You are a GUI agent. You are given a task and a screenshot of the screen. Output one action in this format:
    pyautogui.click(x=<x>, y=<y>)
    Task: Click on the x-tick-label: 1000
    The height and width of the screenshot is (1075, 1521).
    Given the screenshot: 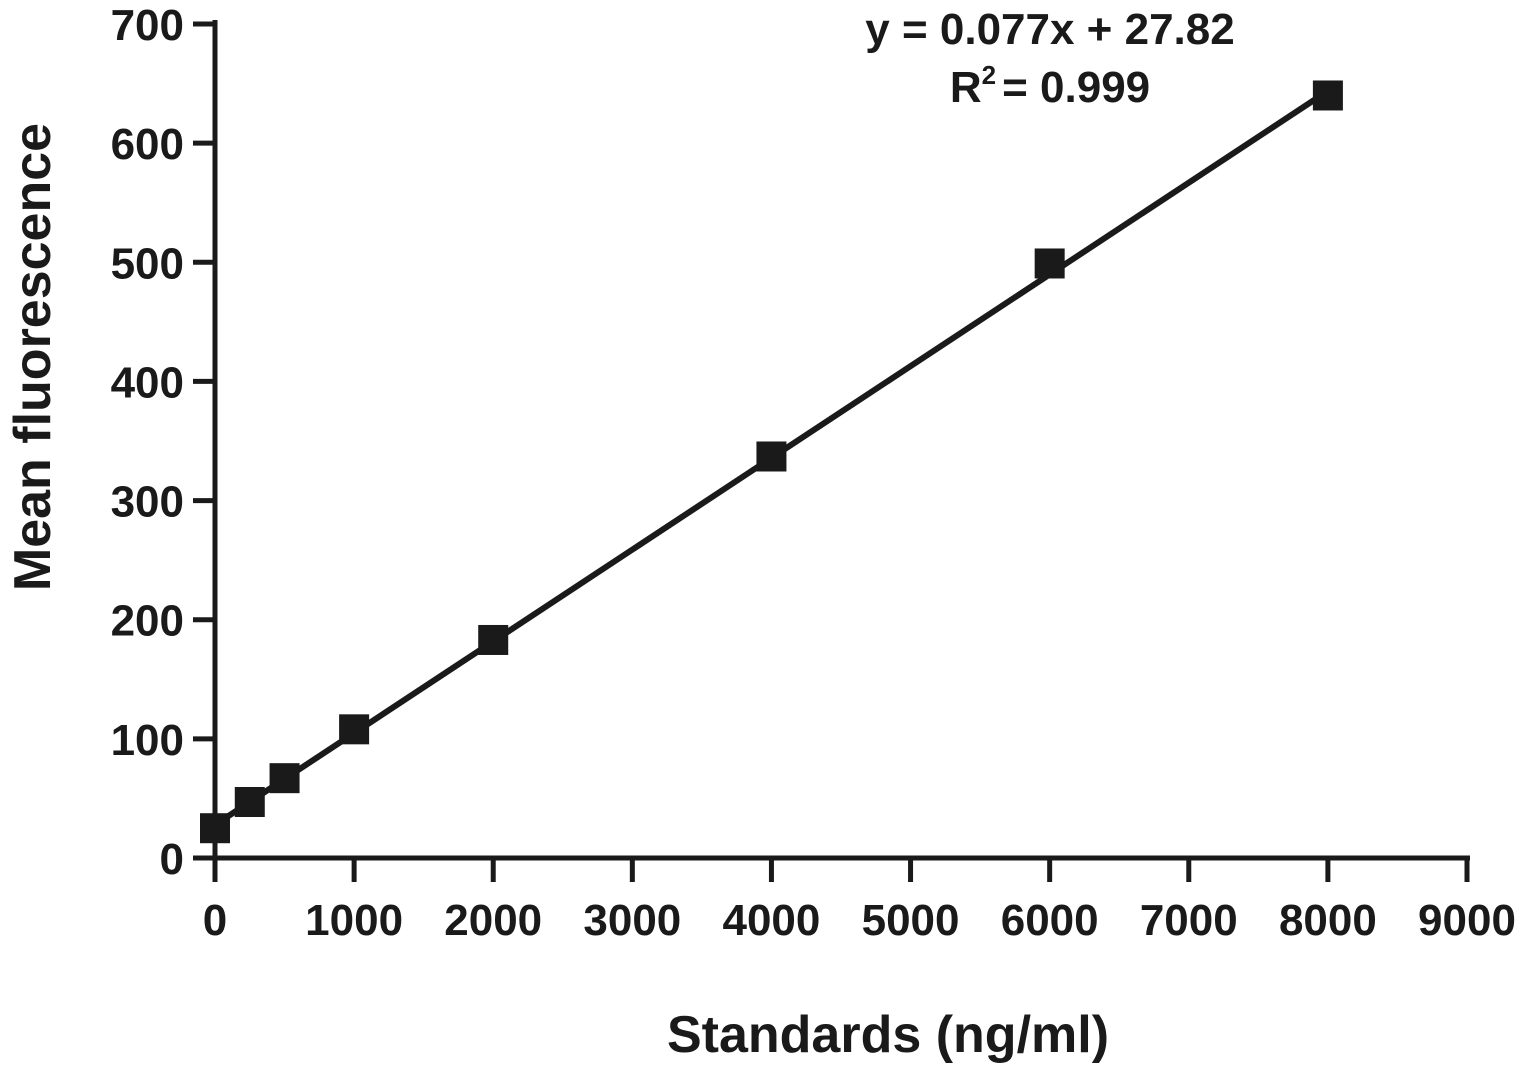 What is the action you would take?
    pyautogui.click(x=354, y=920)
    